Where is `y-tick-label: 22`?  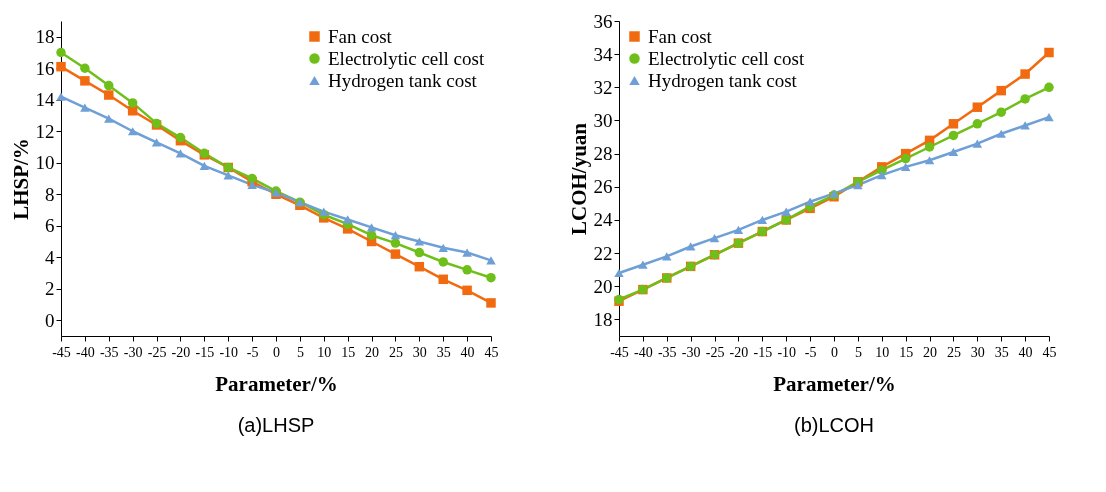
y-tick-label: 22 is located at coordinates (603, 253).